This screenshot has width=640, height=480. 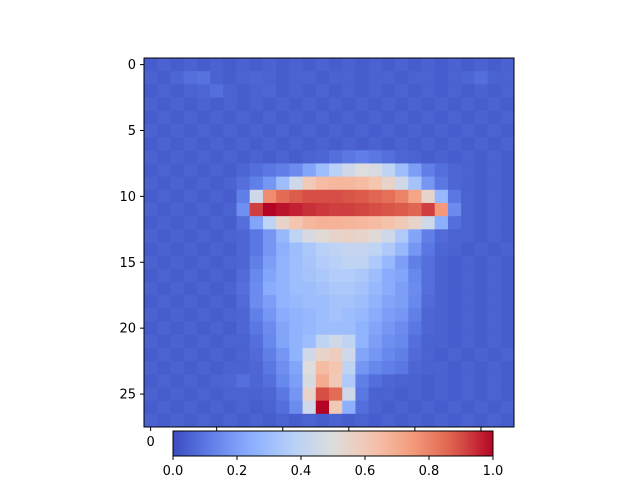 What do you see at coordinates (132, 131) in the screenshot?
I see `y-tick-label: 5` at bounding box center [132, 131].